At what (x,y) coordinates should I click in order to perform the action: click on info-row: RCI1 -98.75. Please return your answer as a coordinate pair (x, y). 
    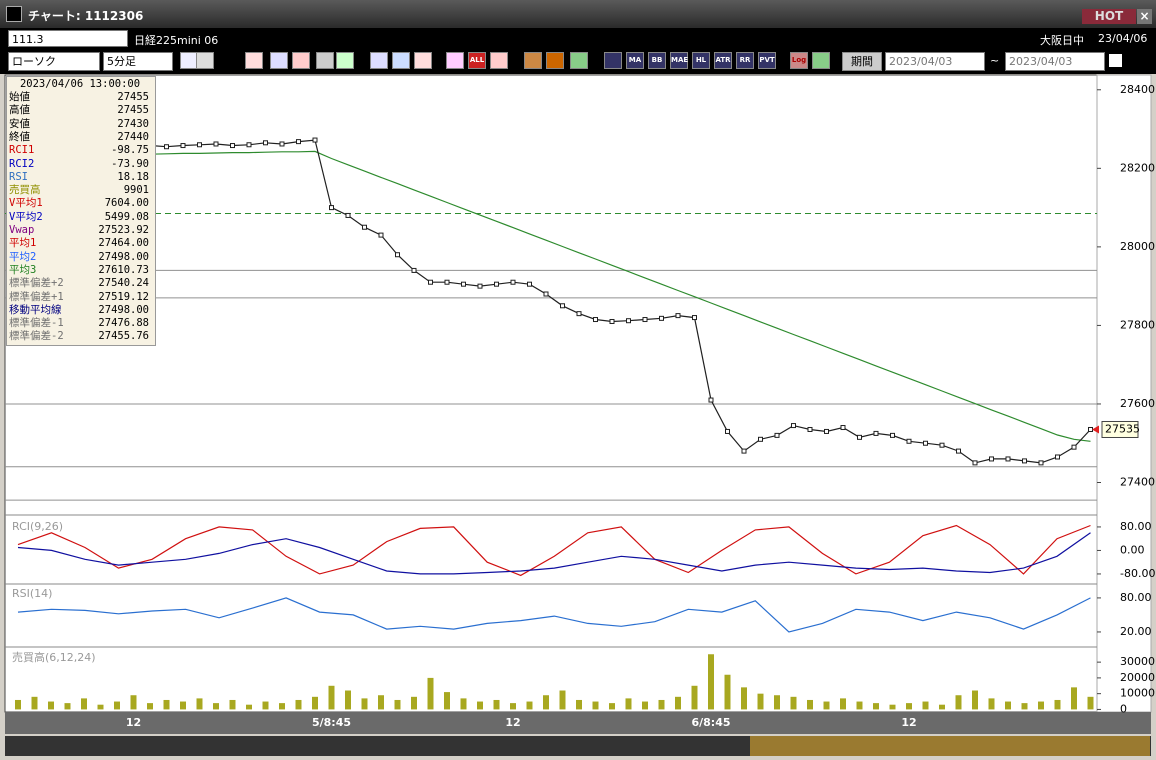
    Looking at the image, I should click on (80, 150).